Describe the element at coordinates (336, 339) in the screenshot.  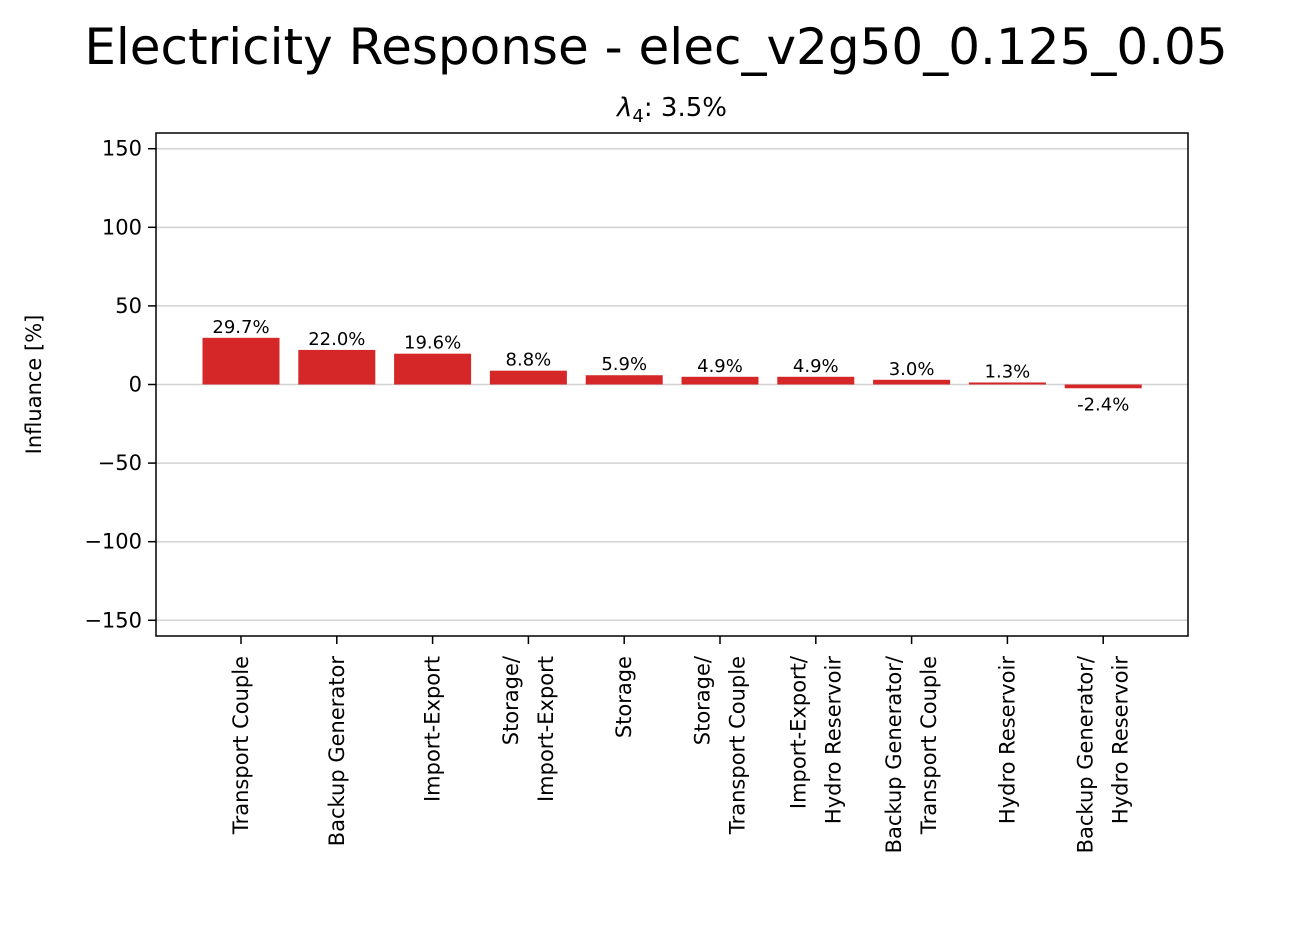
I see `bar-data-label: 22.0%` at that location.